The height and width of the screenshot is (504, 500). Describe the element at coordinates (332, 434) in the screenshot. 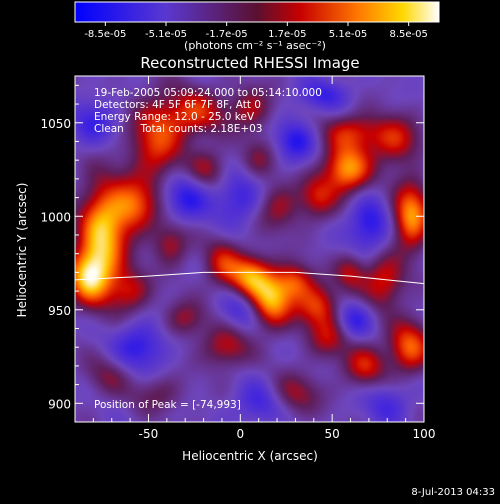

I see `x-tick-label: 50` at that location.